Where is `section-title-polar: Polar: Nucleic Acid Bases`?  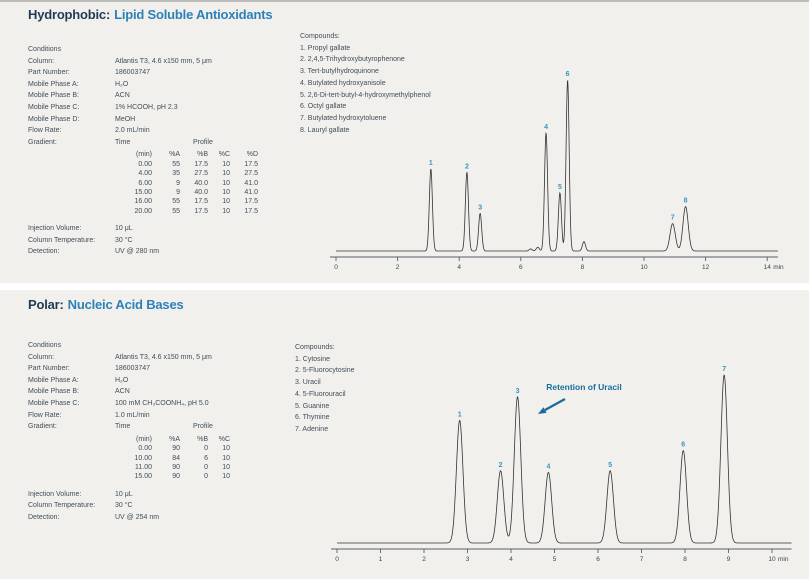 section-title-polar: Polar: Nucleic Acid Bases is located at coordinates (106, 304).